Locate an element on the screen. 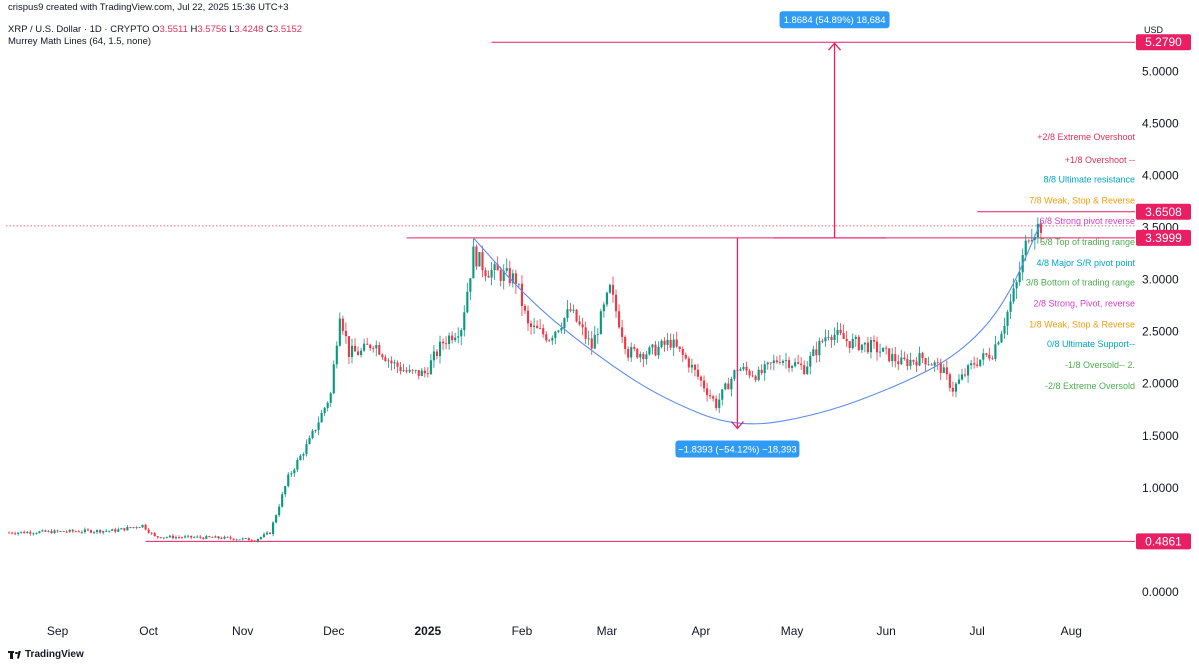 Image resolution: width=1199 pixels, height=667 pixels. x-tick-label: May is located at coordinates (792, 631).